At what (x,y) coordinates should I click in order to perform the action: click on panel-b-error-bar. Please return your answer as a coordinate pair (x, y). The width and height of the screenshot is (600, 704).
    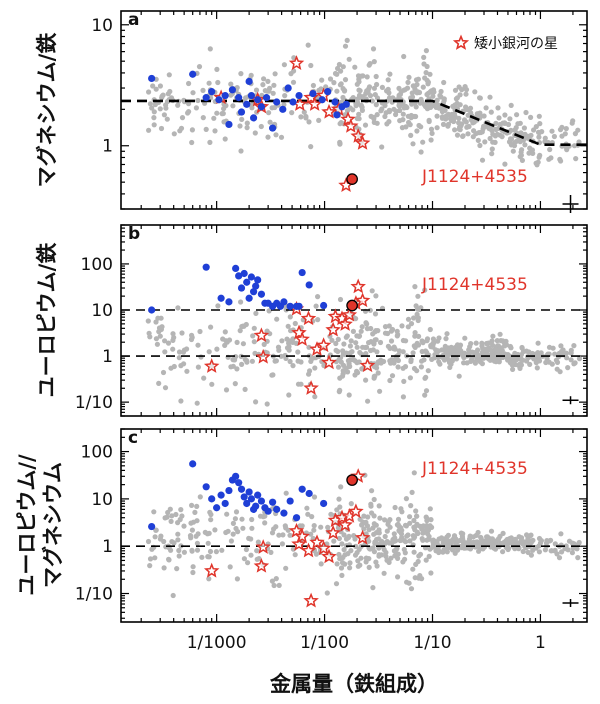
    Looking at the image, I should click on (570, 400).